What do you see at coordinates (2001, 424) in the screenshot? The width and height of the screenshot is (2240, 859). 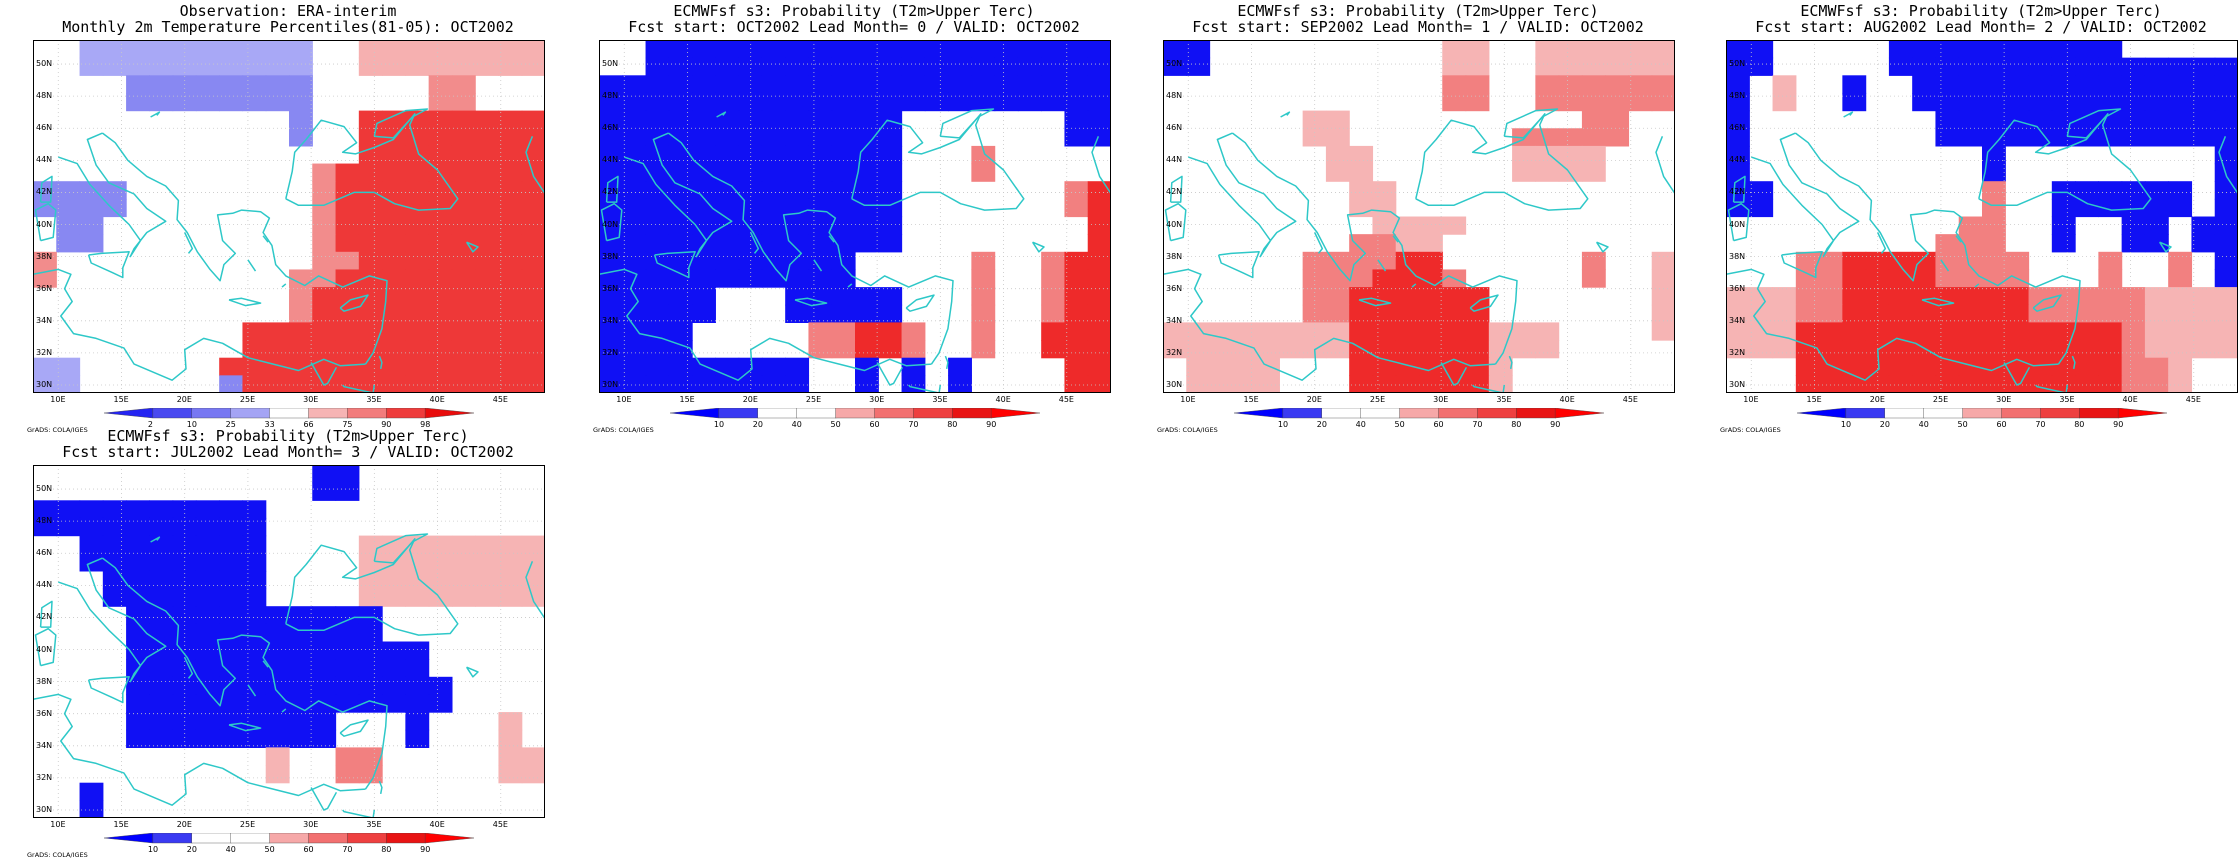 I see `colorbar-label: 60` at bounding box center [2001, 424].